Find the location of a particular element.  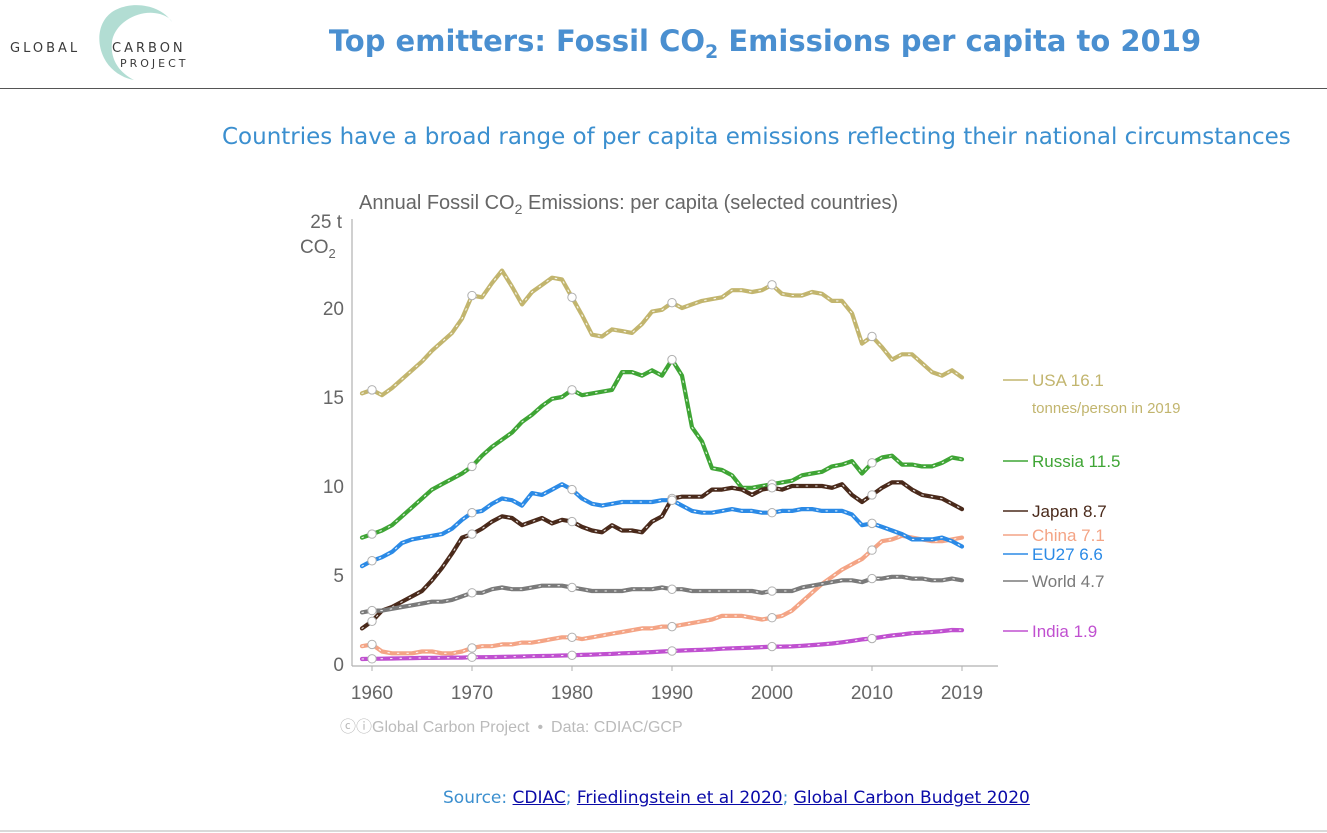

y-tick-label: 5 is located at coordinates (338, 576).